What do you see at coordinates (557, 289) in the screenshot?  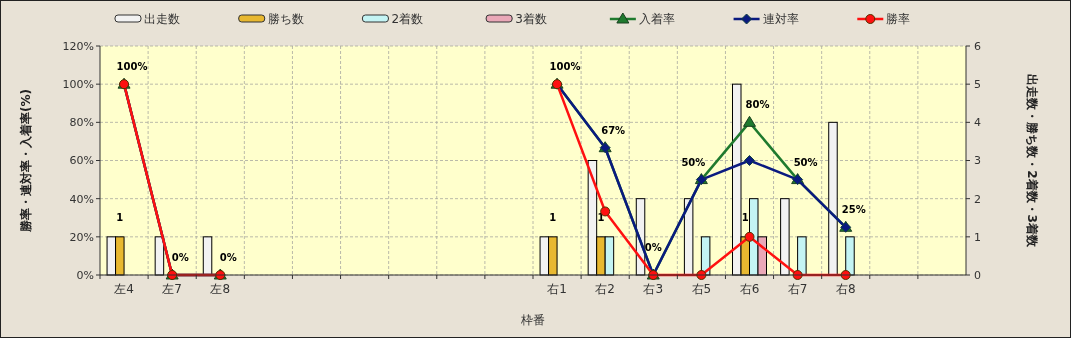 I see `x-tick-label: 右1` at bounding box center [557, 289].